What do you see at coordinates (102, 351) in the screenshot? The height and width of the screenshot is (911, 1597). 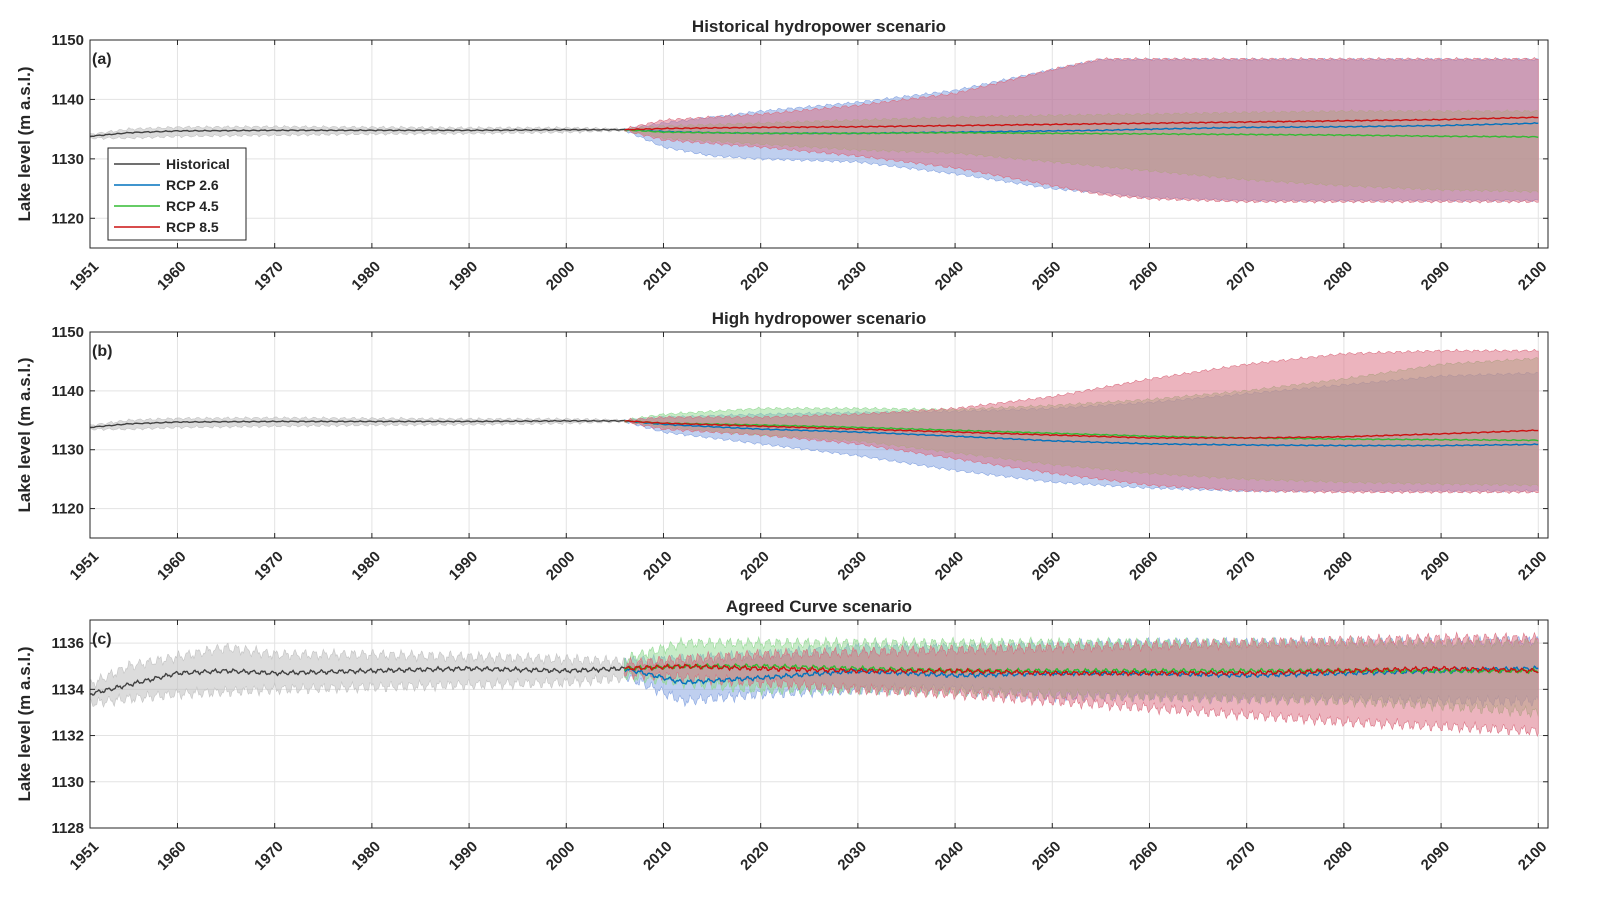 I see `panel-label: (b)` at bounding box center [102, 351].